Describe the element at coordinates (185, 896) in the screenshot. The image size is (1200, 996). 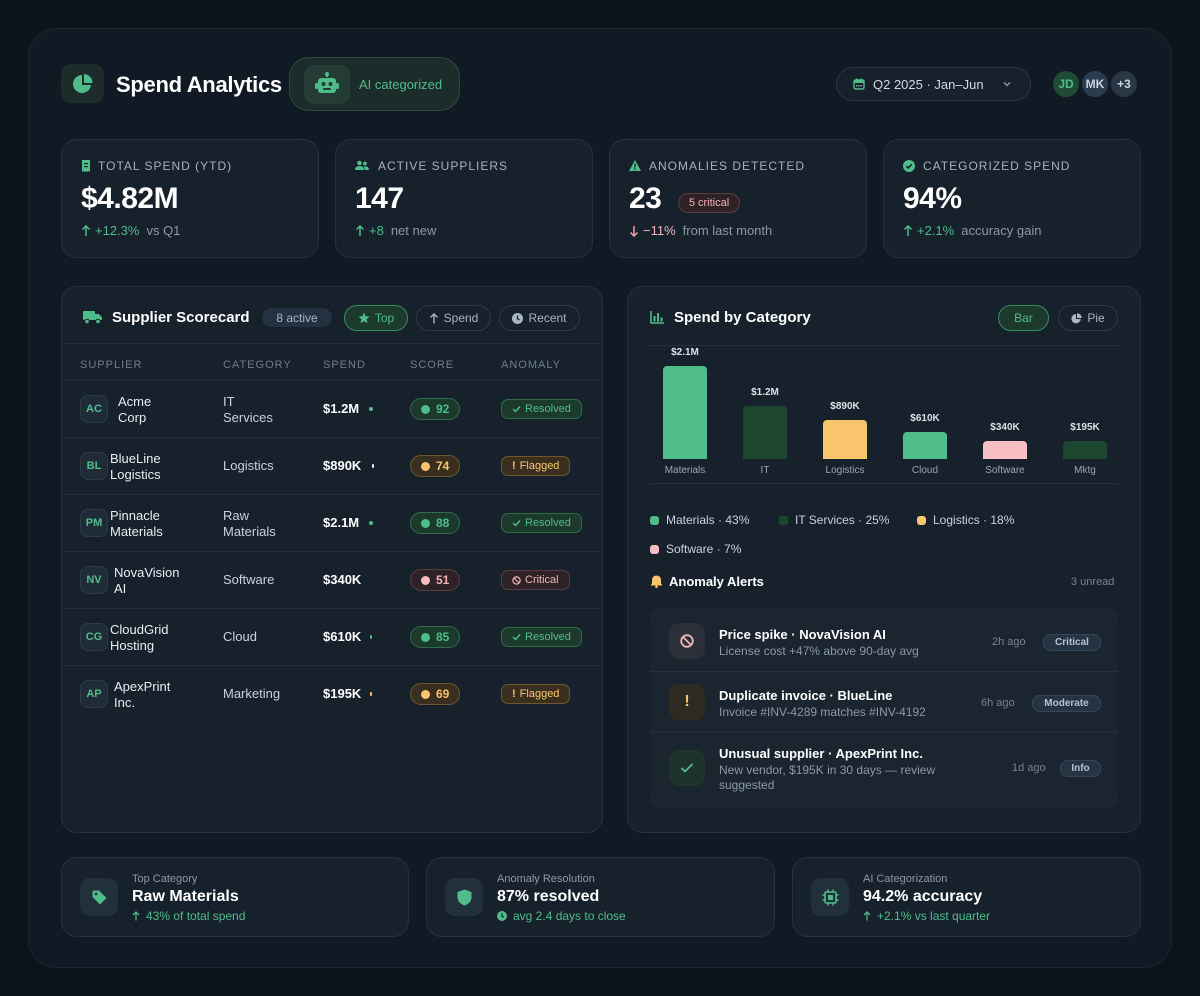
I see `summary-value: Raw Materials` at that location.